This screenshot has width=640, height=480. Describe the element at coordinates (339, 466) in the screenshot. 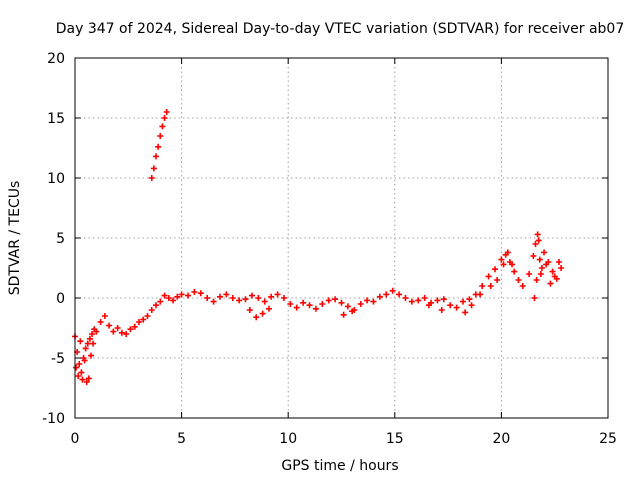

I see `x-axis-label: GPS time / hours` at that location.